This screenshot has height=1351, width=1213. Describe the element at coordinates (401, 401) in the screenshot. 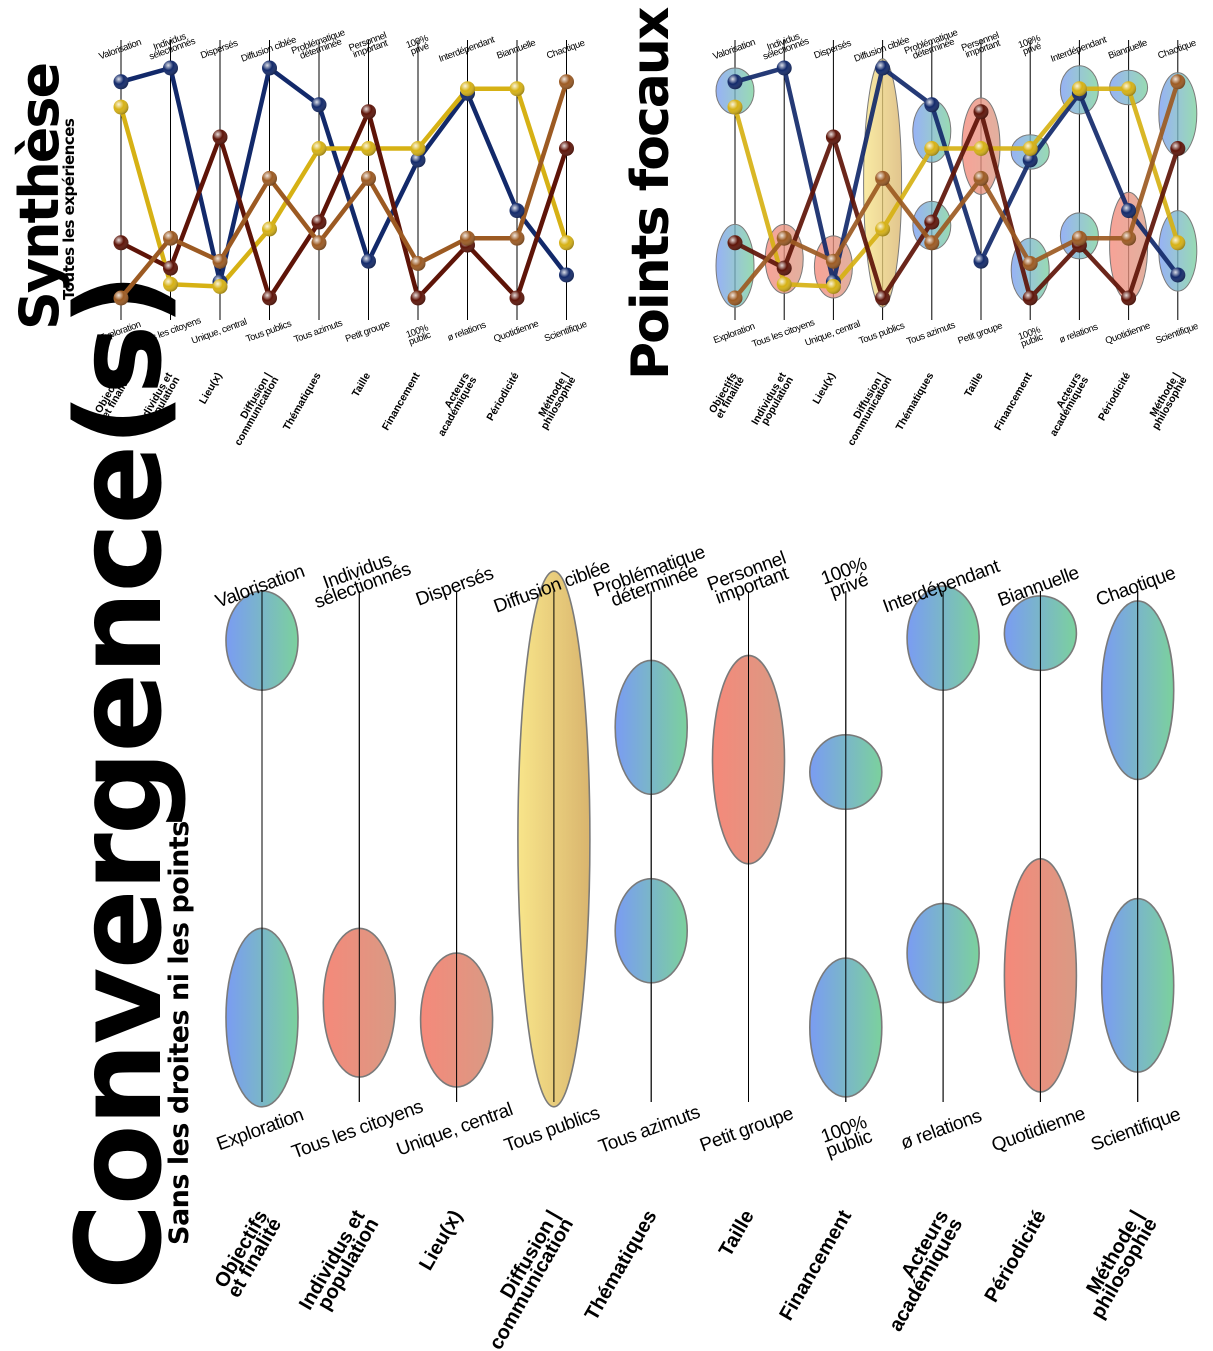

I see `dimension-label-line: Financement` at that location.